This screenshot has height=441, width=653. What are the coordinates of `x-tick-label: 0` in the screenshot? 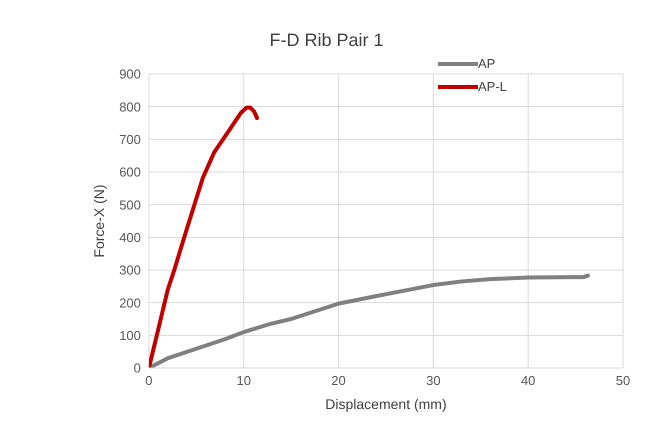 It's located at (149, 380).